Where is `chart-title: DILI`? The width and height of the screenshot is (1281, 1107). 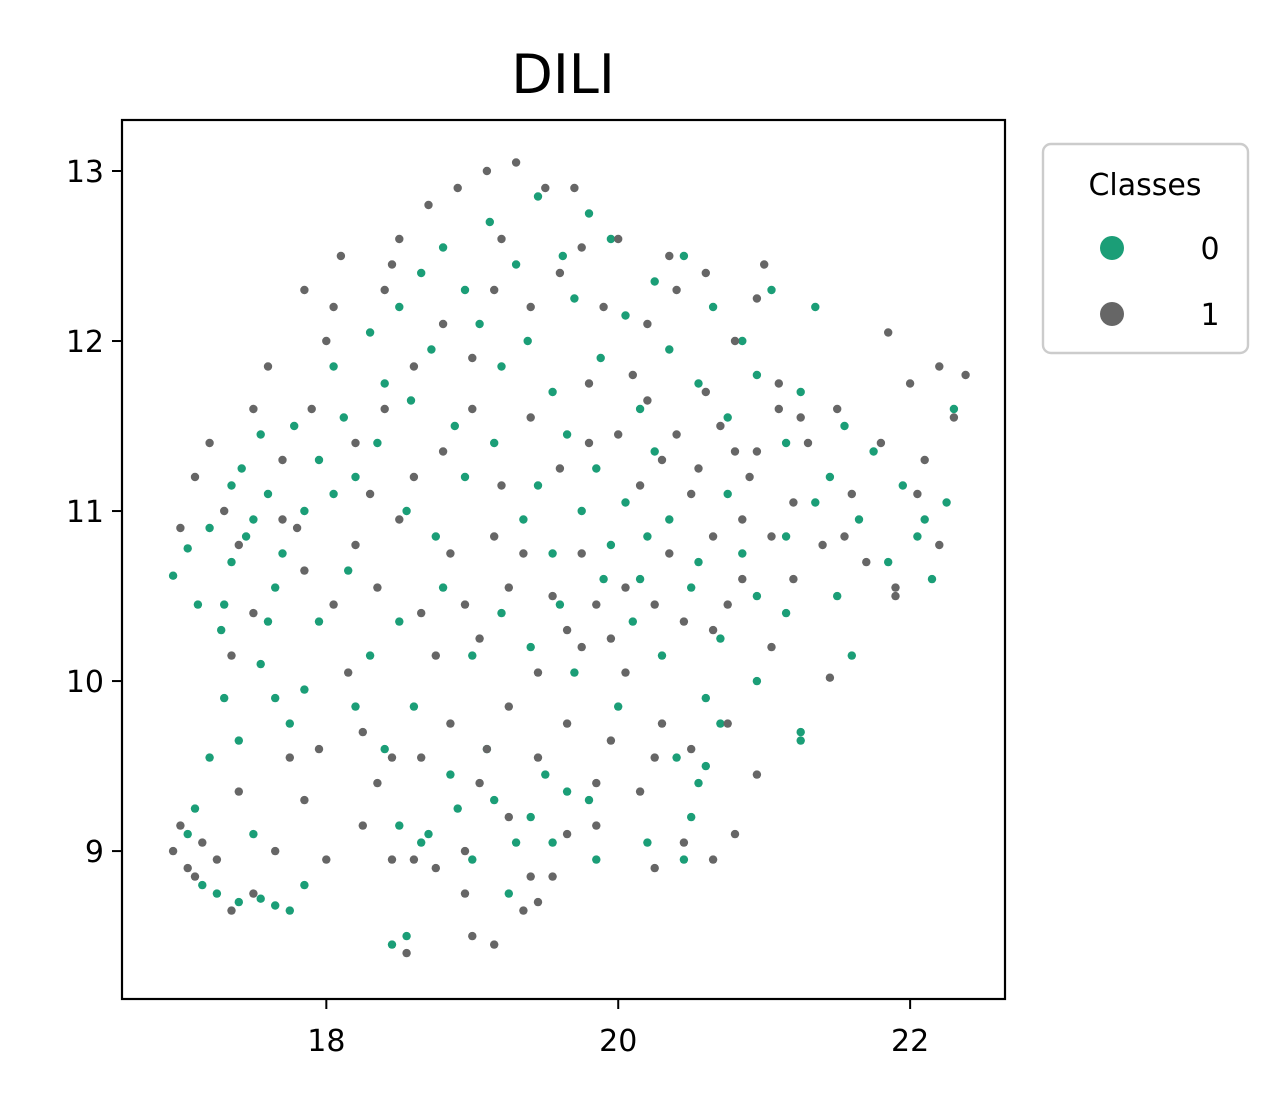
chart-title: DILI is located at coordinates (563, 74).